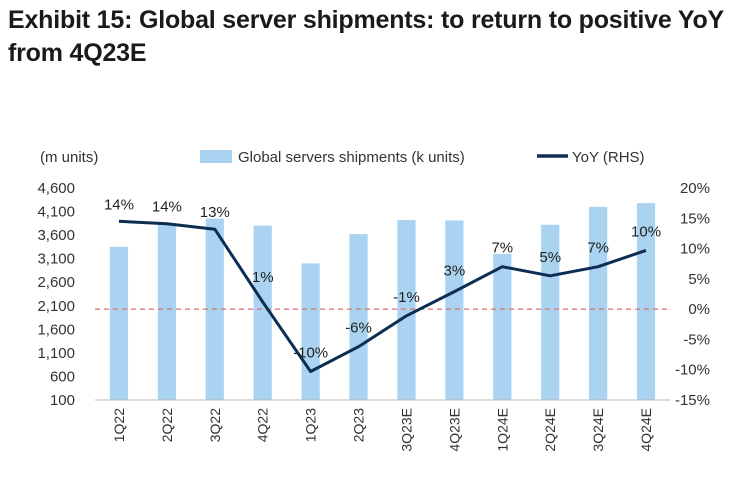 This screenshot has height=483, width=740. What do you see at coordinates (699, 309) in the screenshot?
I see `right-tick-label: 0%` at bounding box center [699, 309].